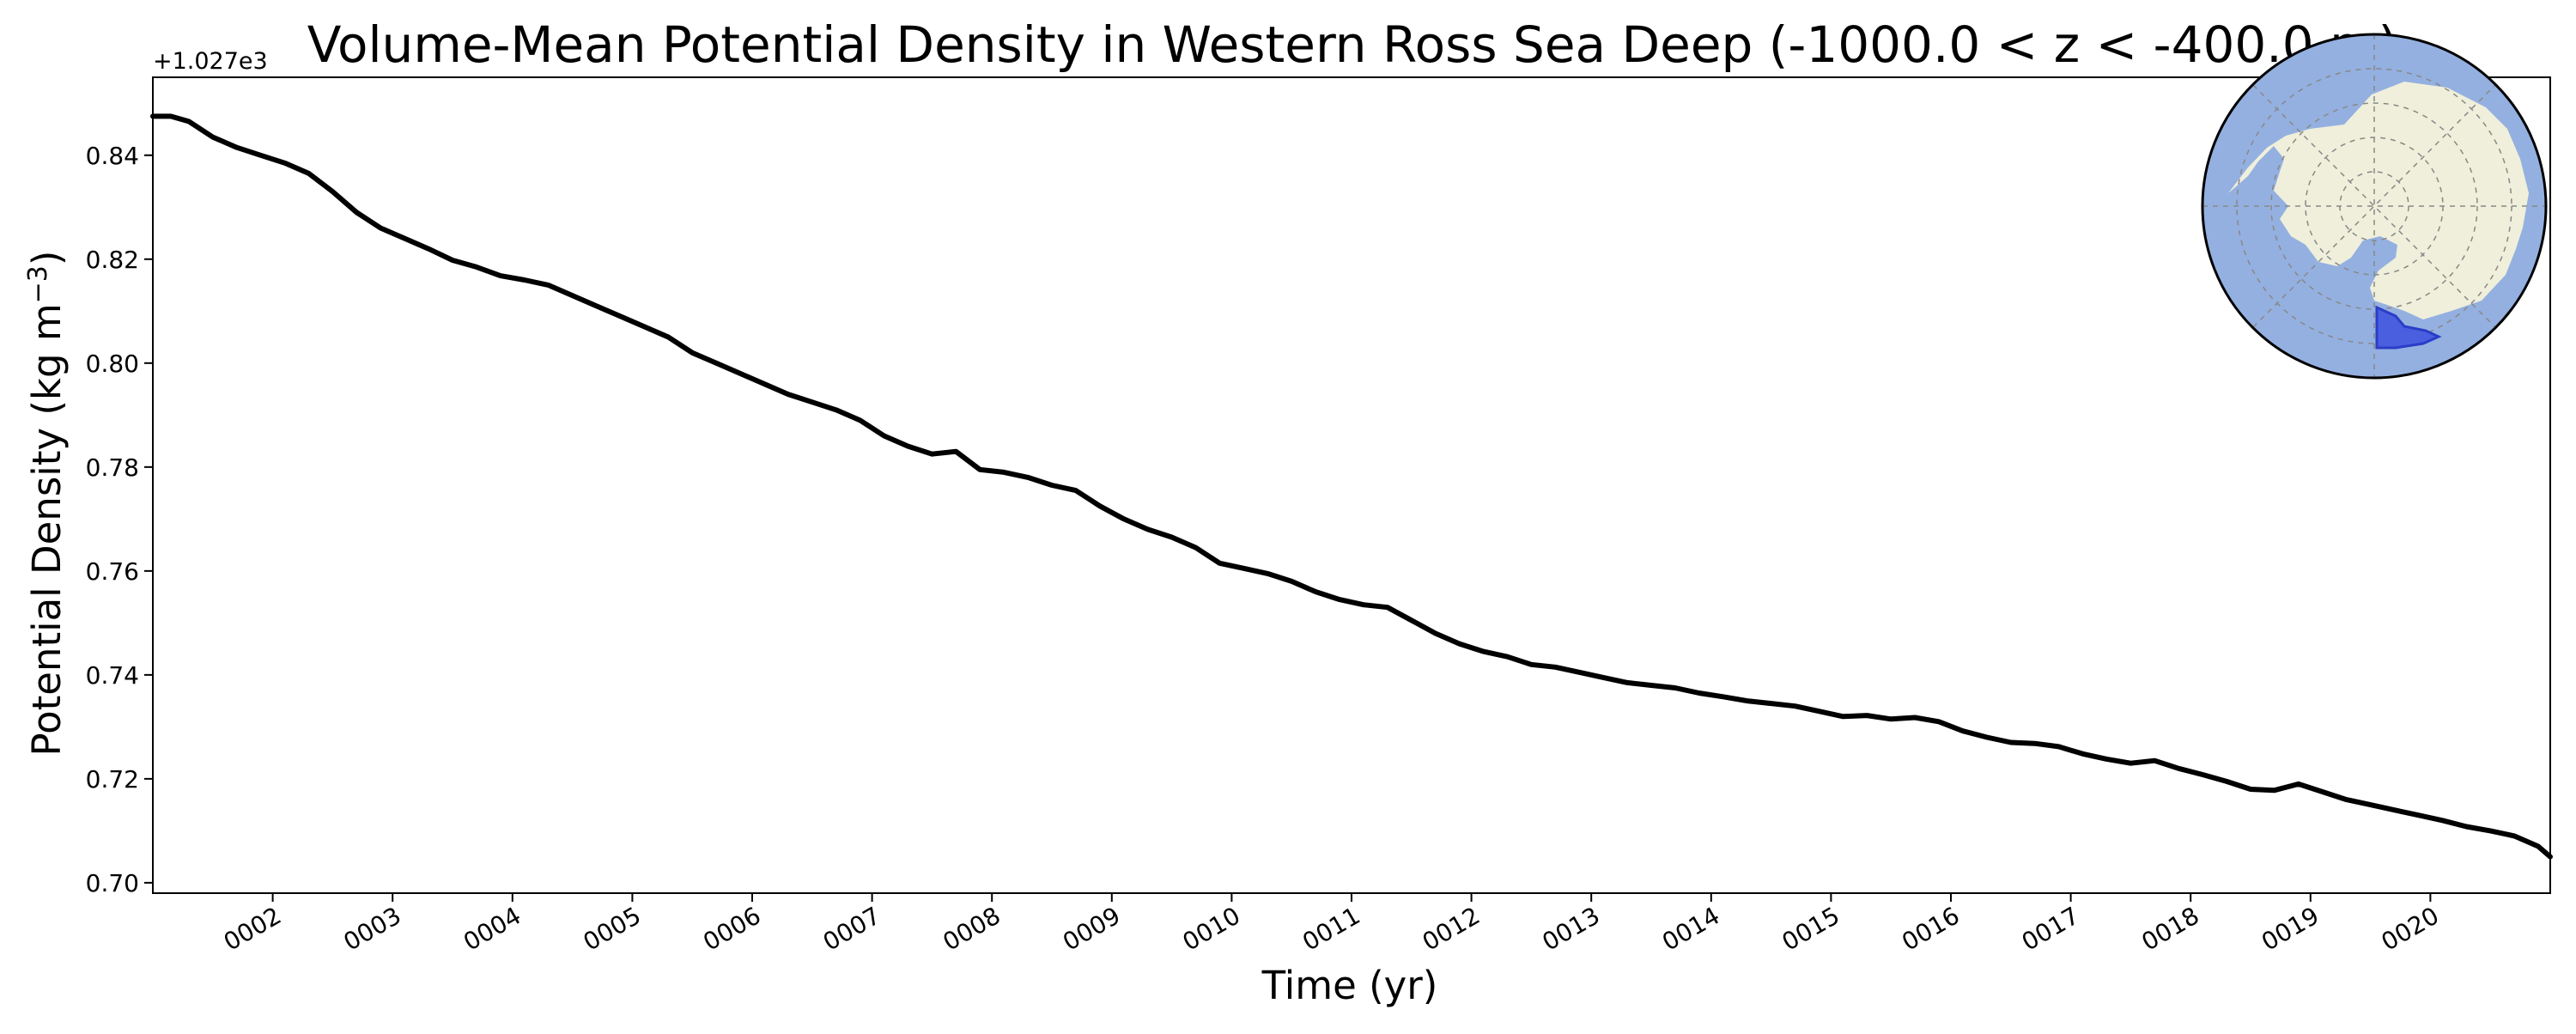  I want to click on map-graticule, so click(2374, 206).